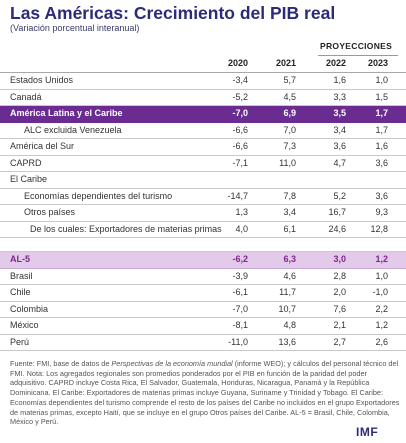 The width and height of the screenshot is (406, 443). I want to click on row-label: México, so click(24, 325).